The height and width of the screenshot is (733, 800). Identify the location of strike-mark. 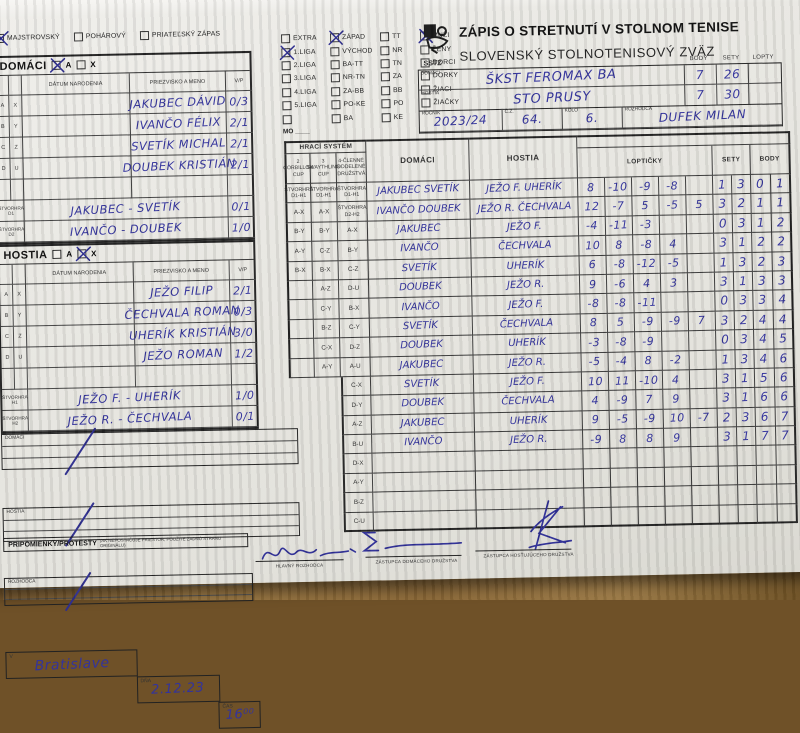
(78, 592).